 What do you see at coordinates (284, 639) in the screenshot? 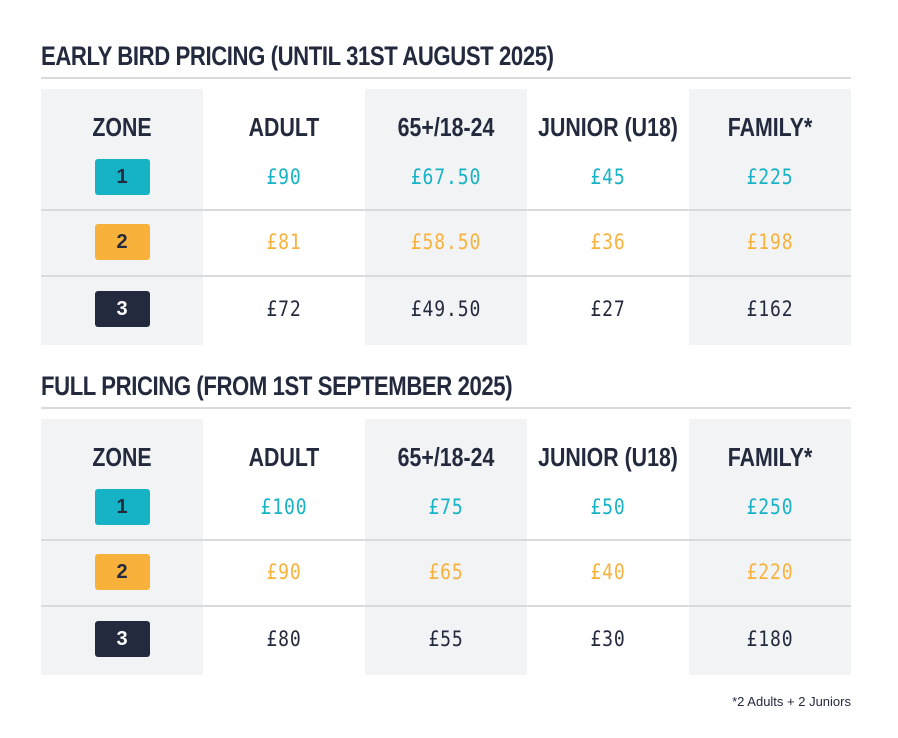
I see `price-cell: £80` at bounding box center [284, 639].